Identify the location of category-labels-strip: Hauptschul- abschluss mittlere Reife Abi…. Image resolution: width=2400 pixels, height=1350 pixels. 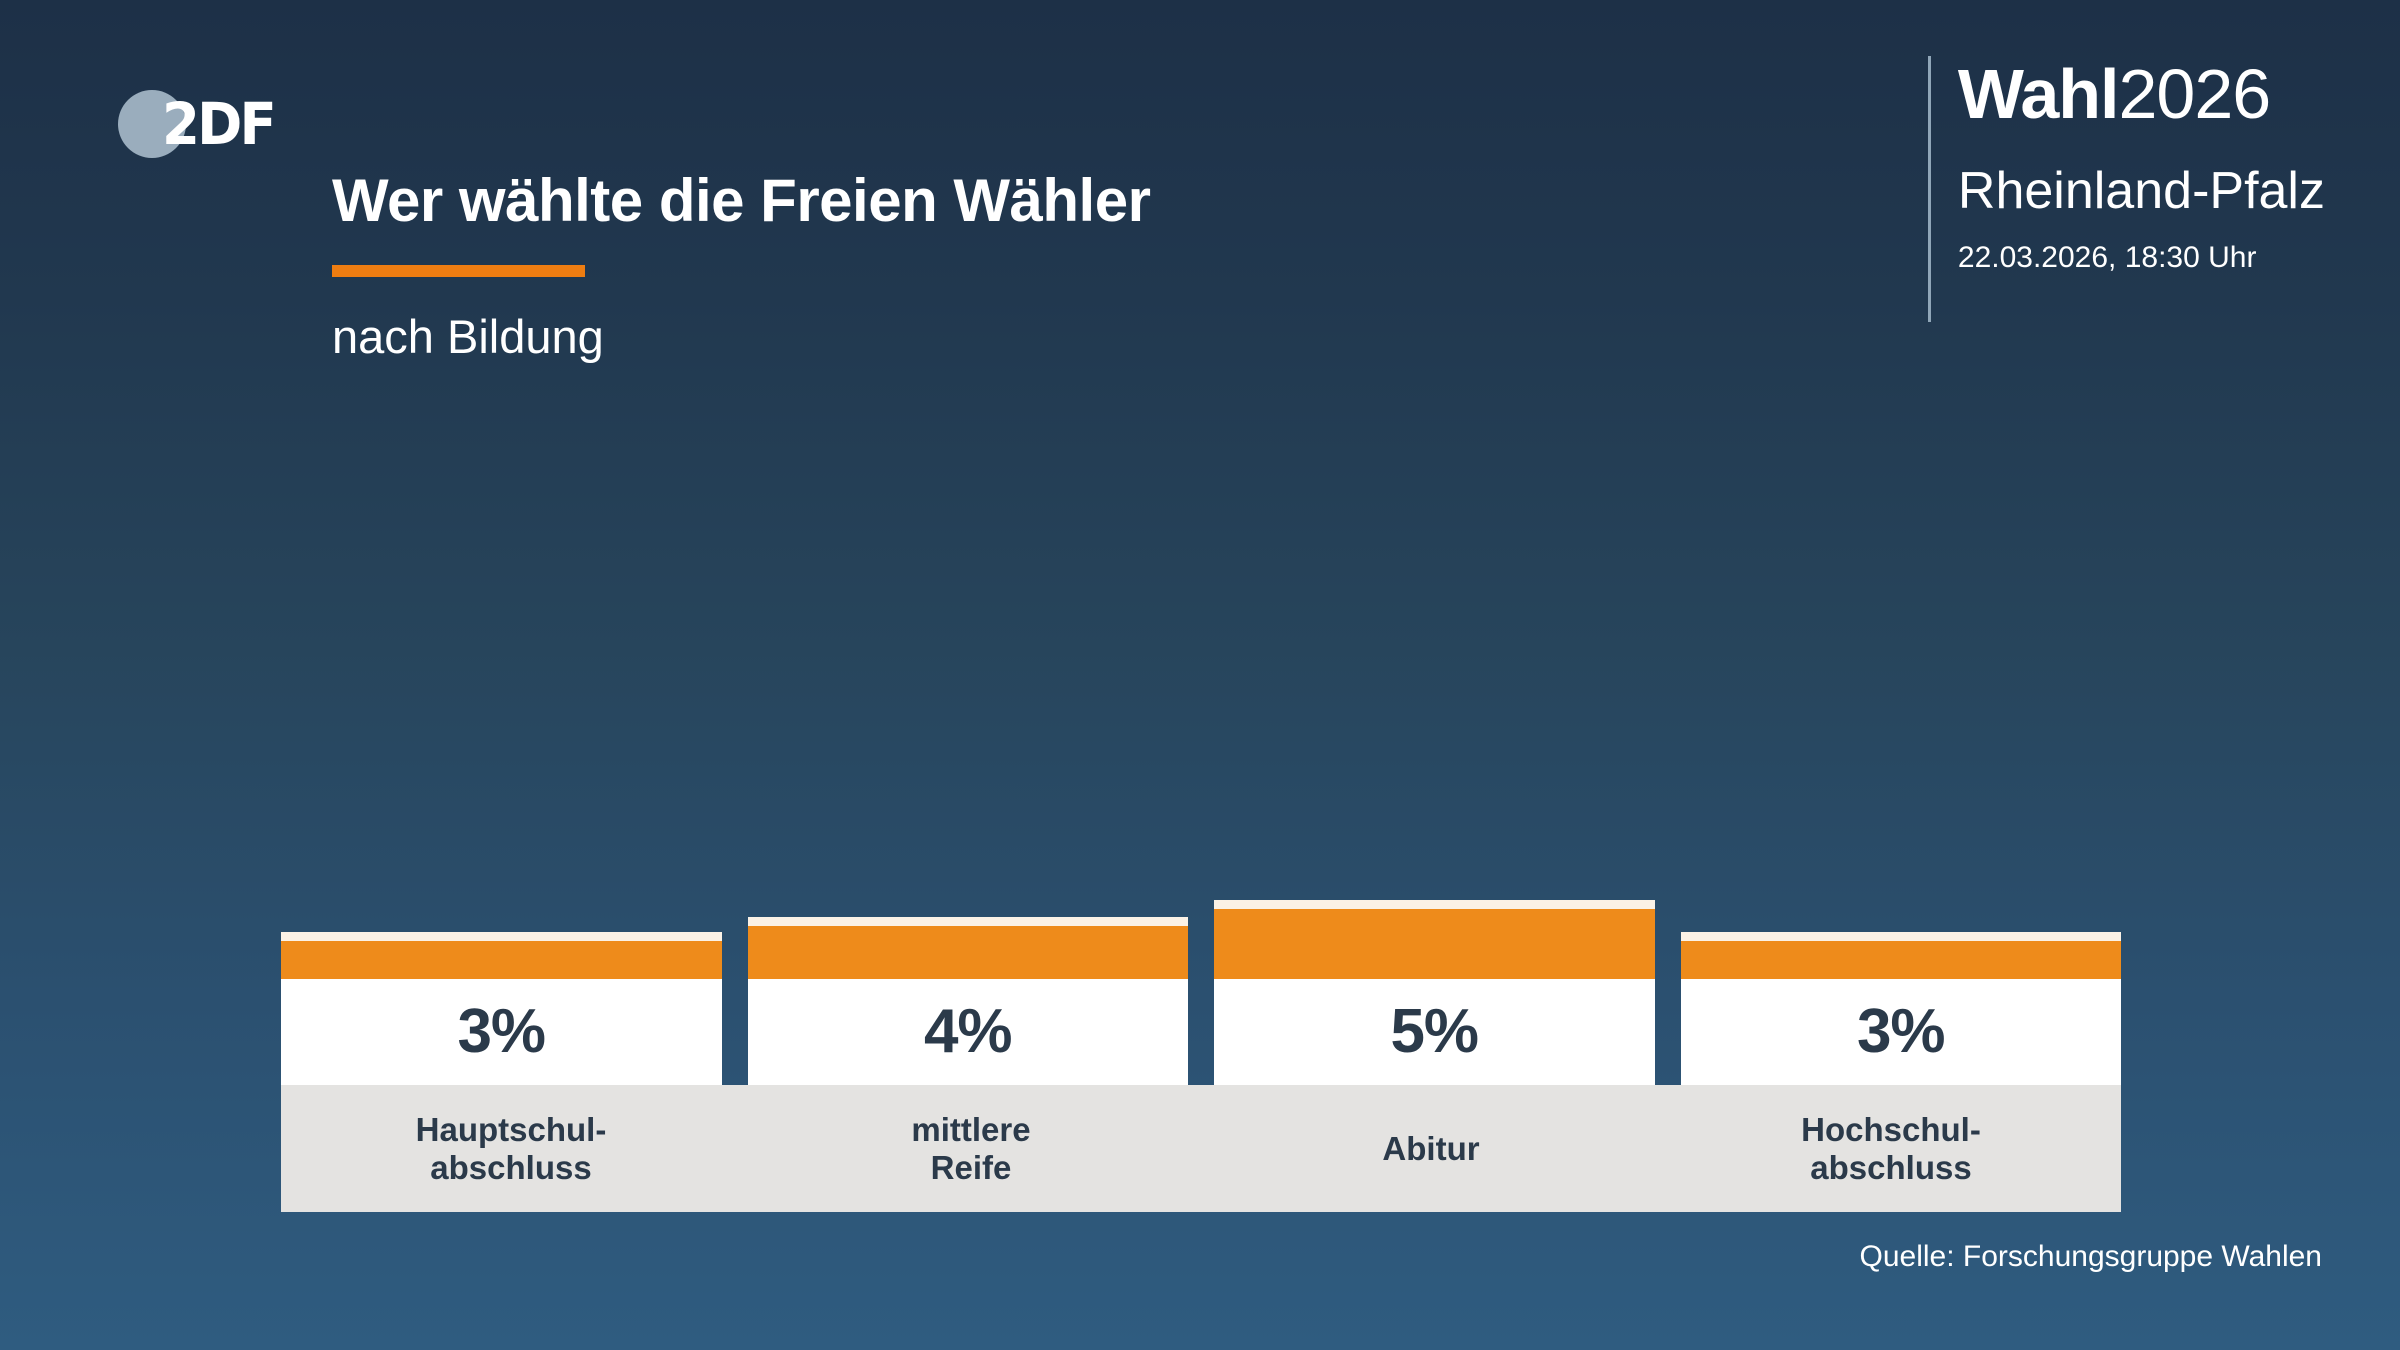
(1201, 1148).